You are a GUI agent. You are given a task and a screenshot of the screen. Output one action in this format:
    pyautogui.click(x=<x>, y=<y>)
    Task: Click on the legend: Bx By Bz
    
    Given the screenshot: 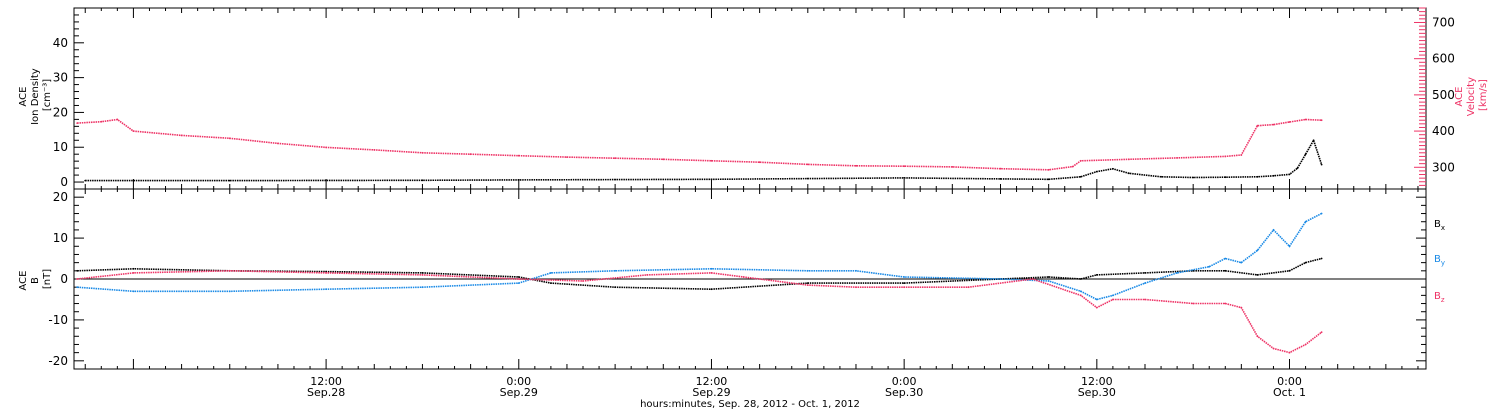 What is the action you would take?
    pyautogui.click(x=1439, y=261)
    